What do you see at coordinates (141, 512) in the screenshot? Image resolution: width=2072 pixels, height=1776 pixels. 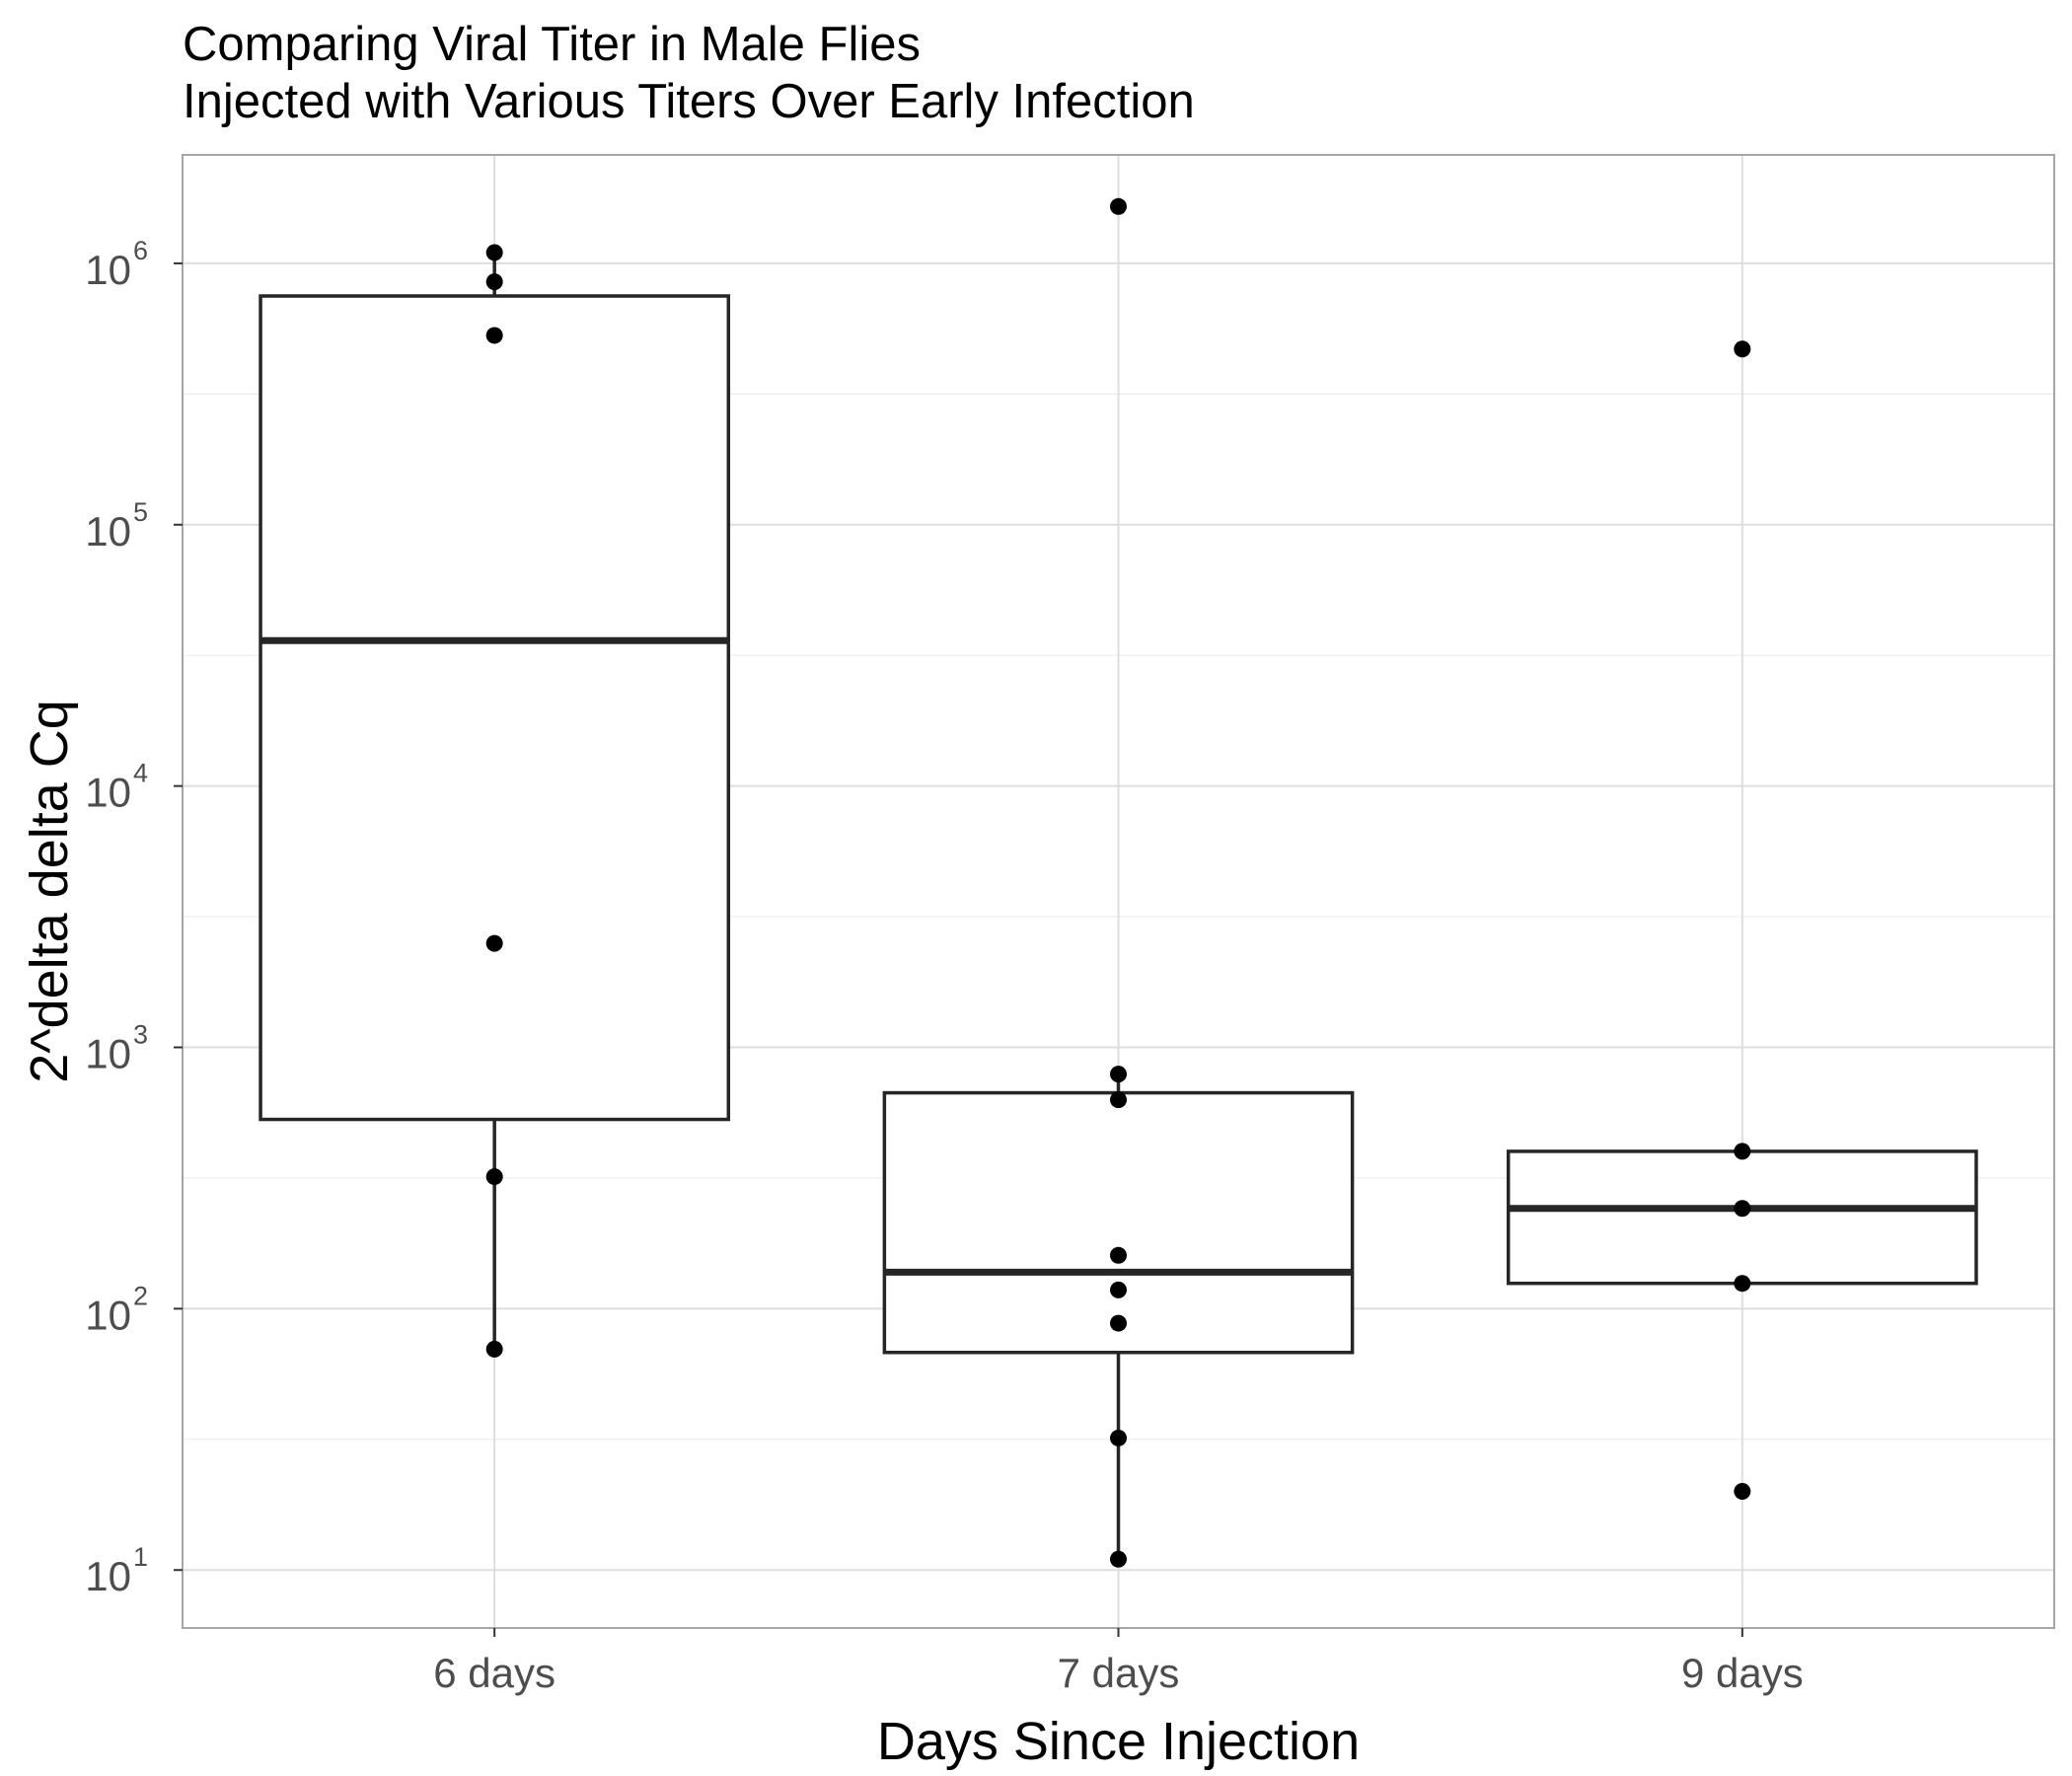 I see `y-tick-exponent: 5` at bounding box center [141, 512].